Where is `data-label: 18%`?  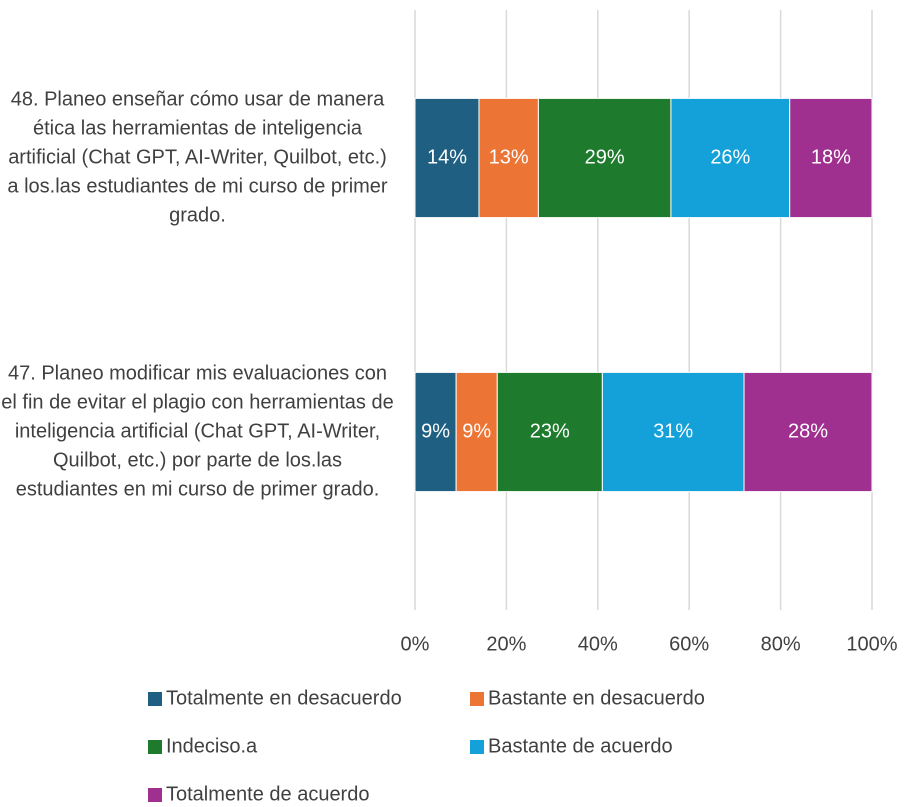
data-label: 18% is located at coordinates (831, 157).